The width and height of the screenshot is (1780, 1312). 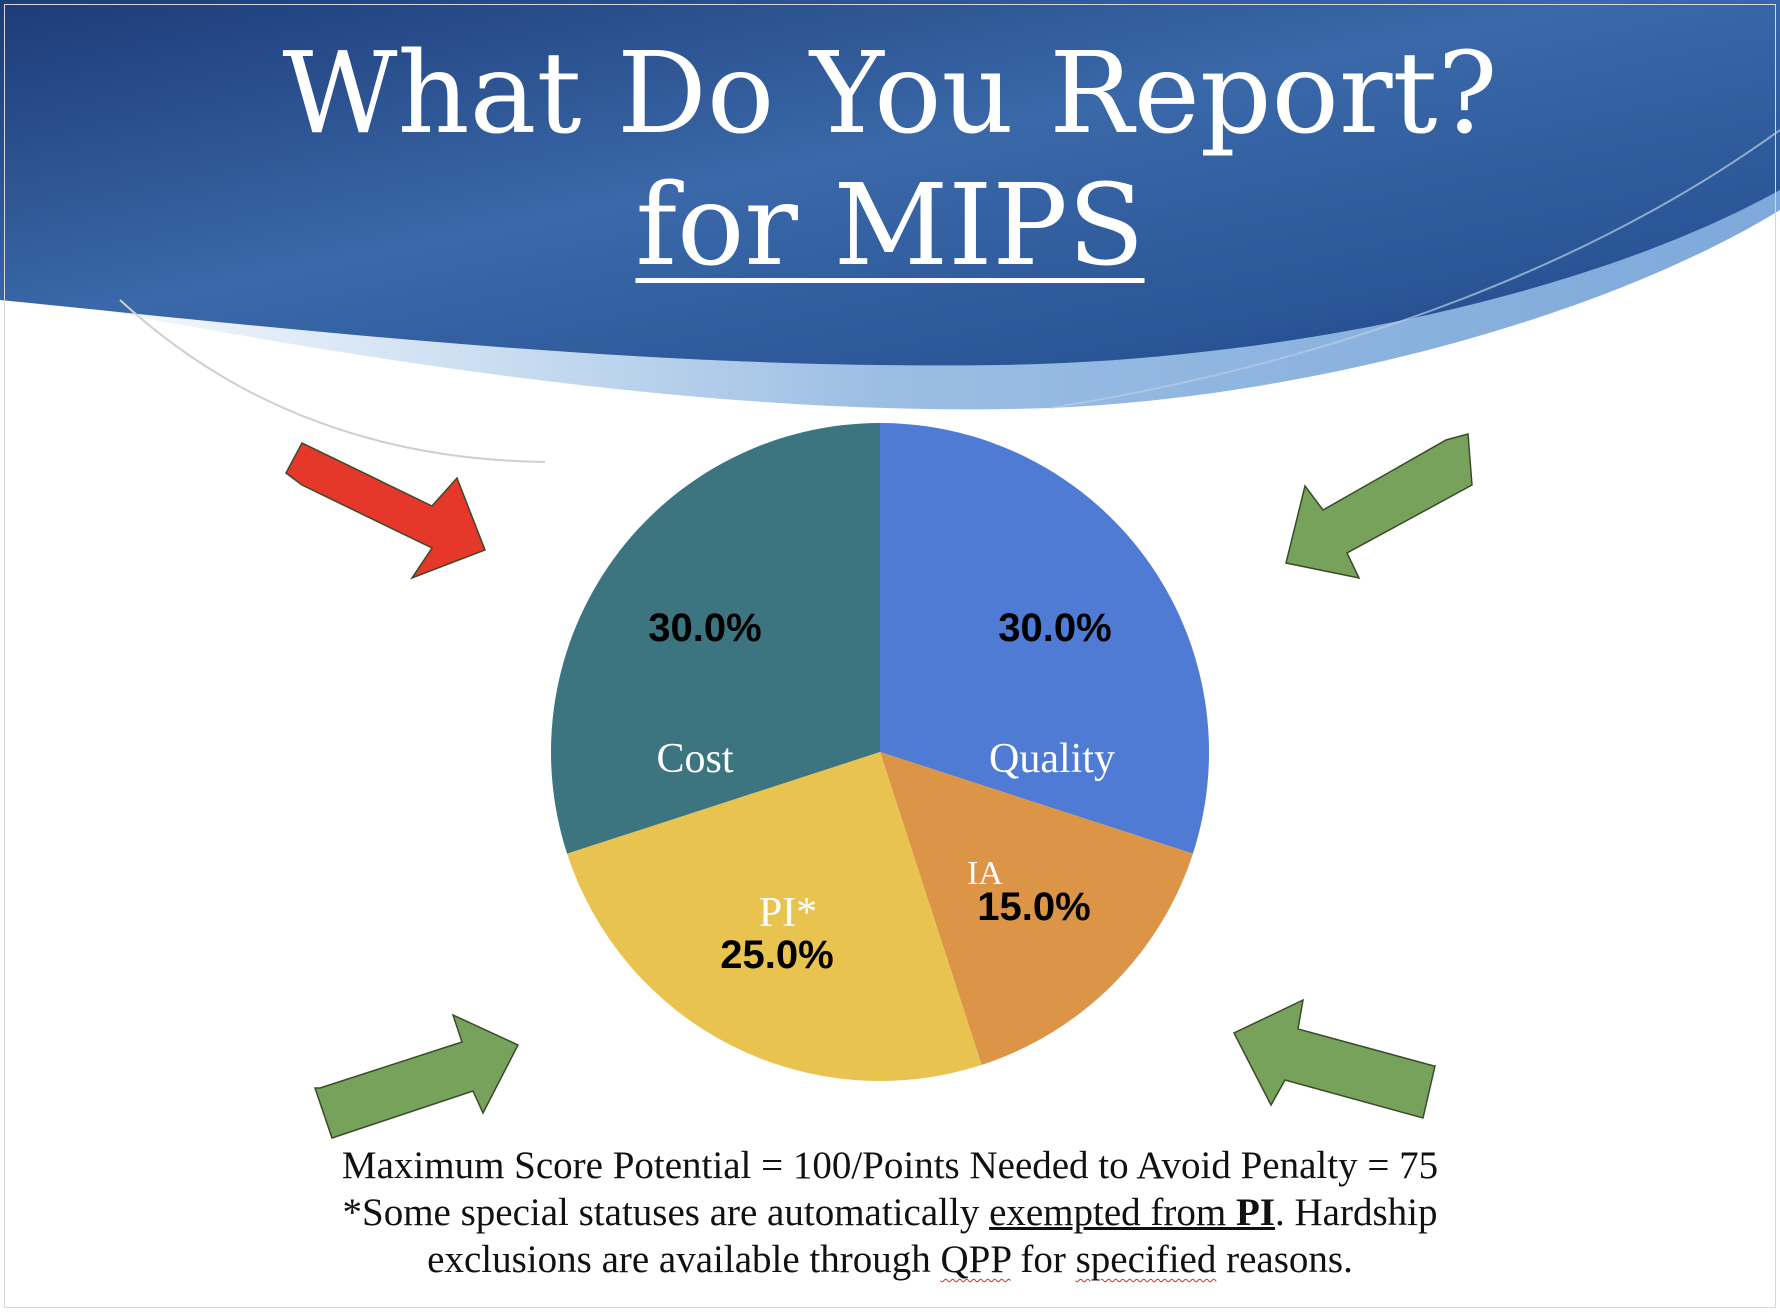 What do you see at coordinates (704, 628) in the screenshot?
I see `slice-value-cost: 30.0%` at bounding box center [704, 628].